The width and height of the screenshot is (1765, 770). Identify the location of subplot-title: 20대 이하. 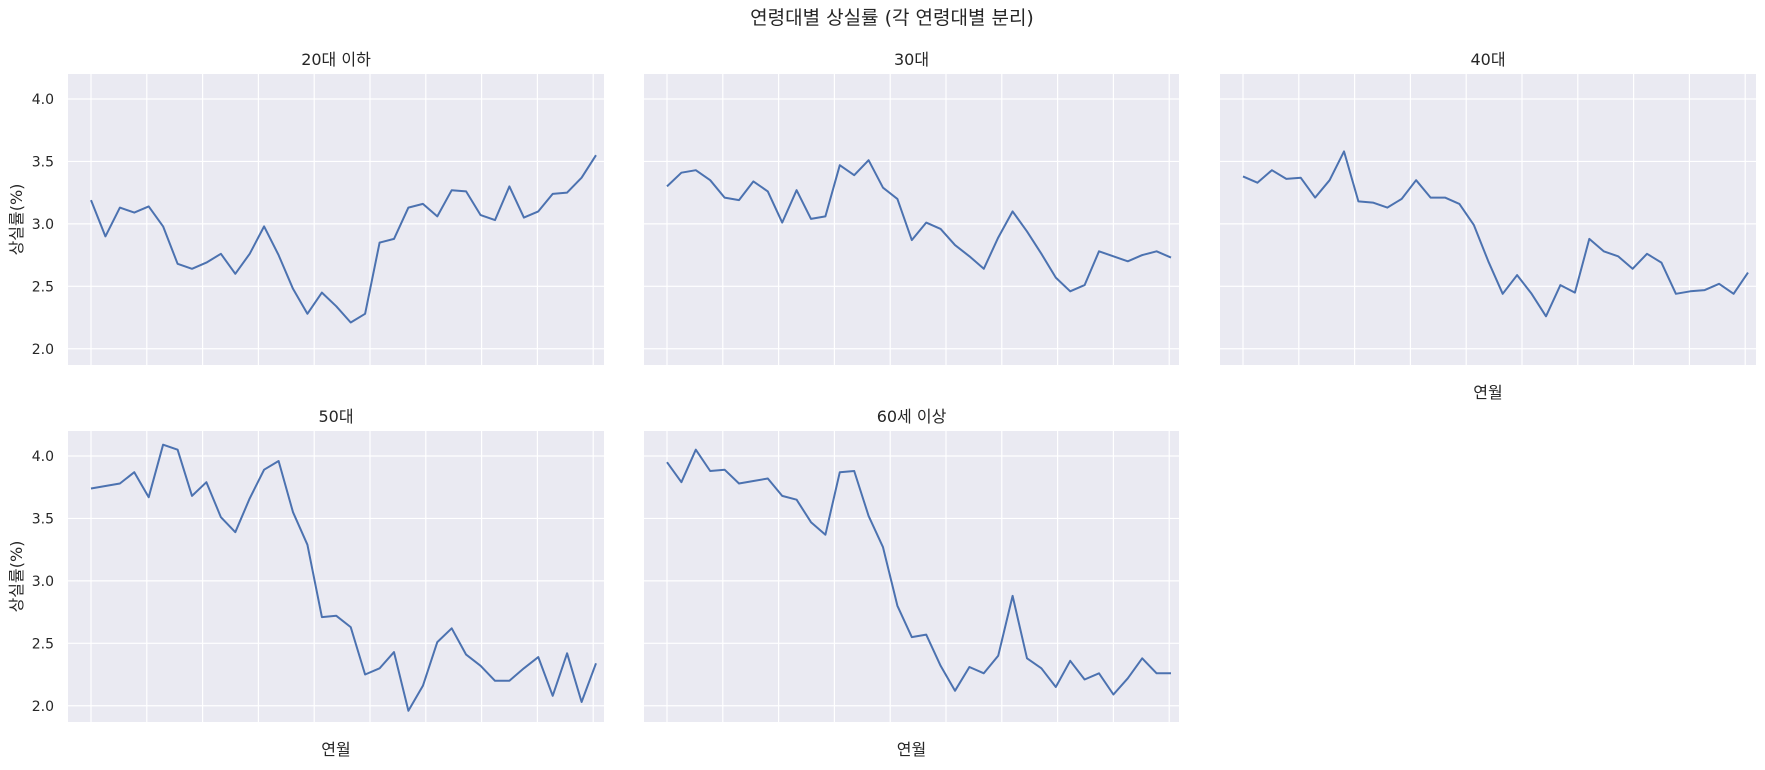
(336, 59).